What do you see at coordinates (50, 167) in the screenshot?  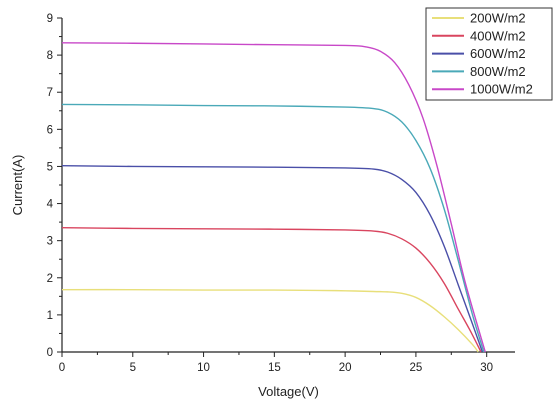 I see `y-tick-label: 5` at bounding box center [50, 167].